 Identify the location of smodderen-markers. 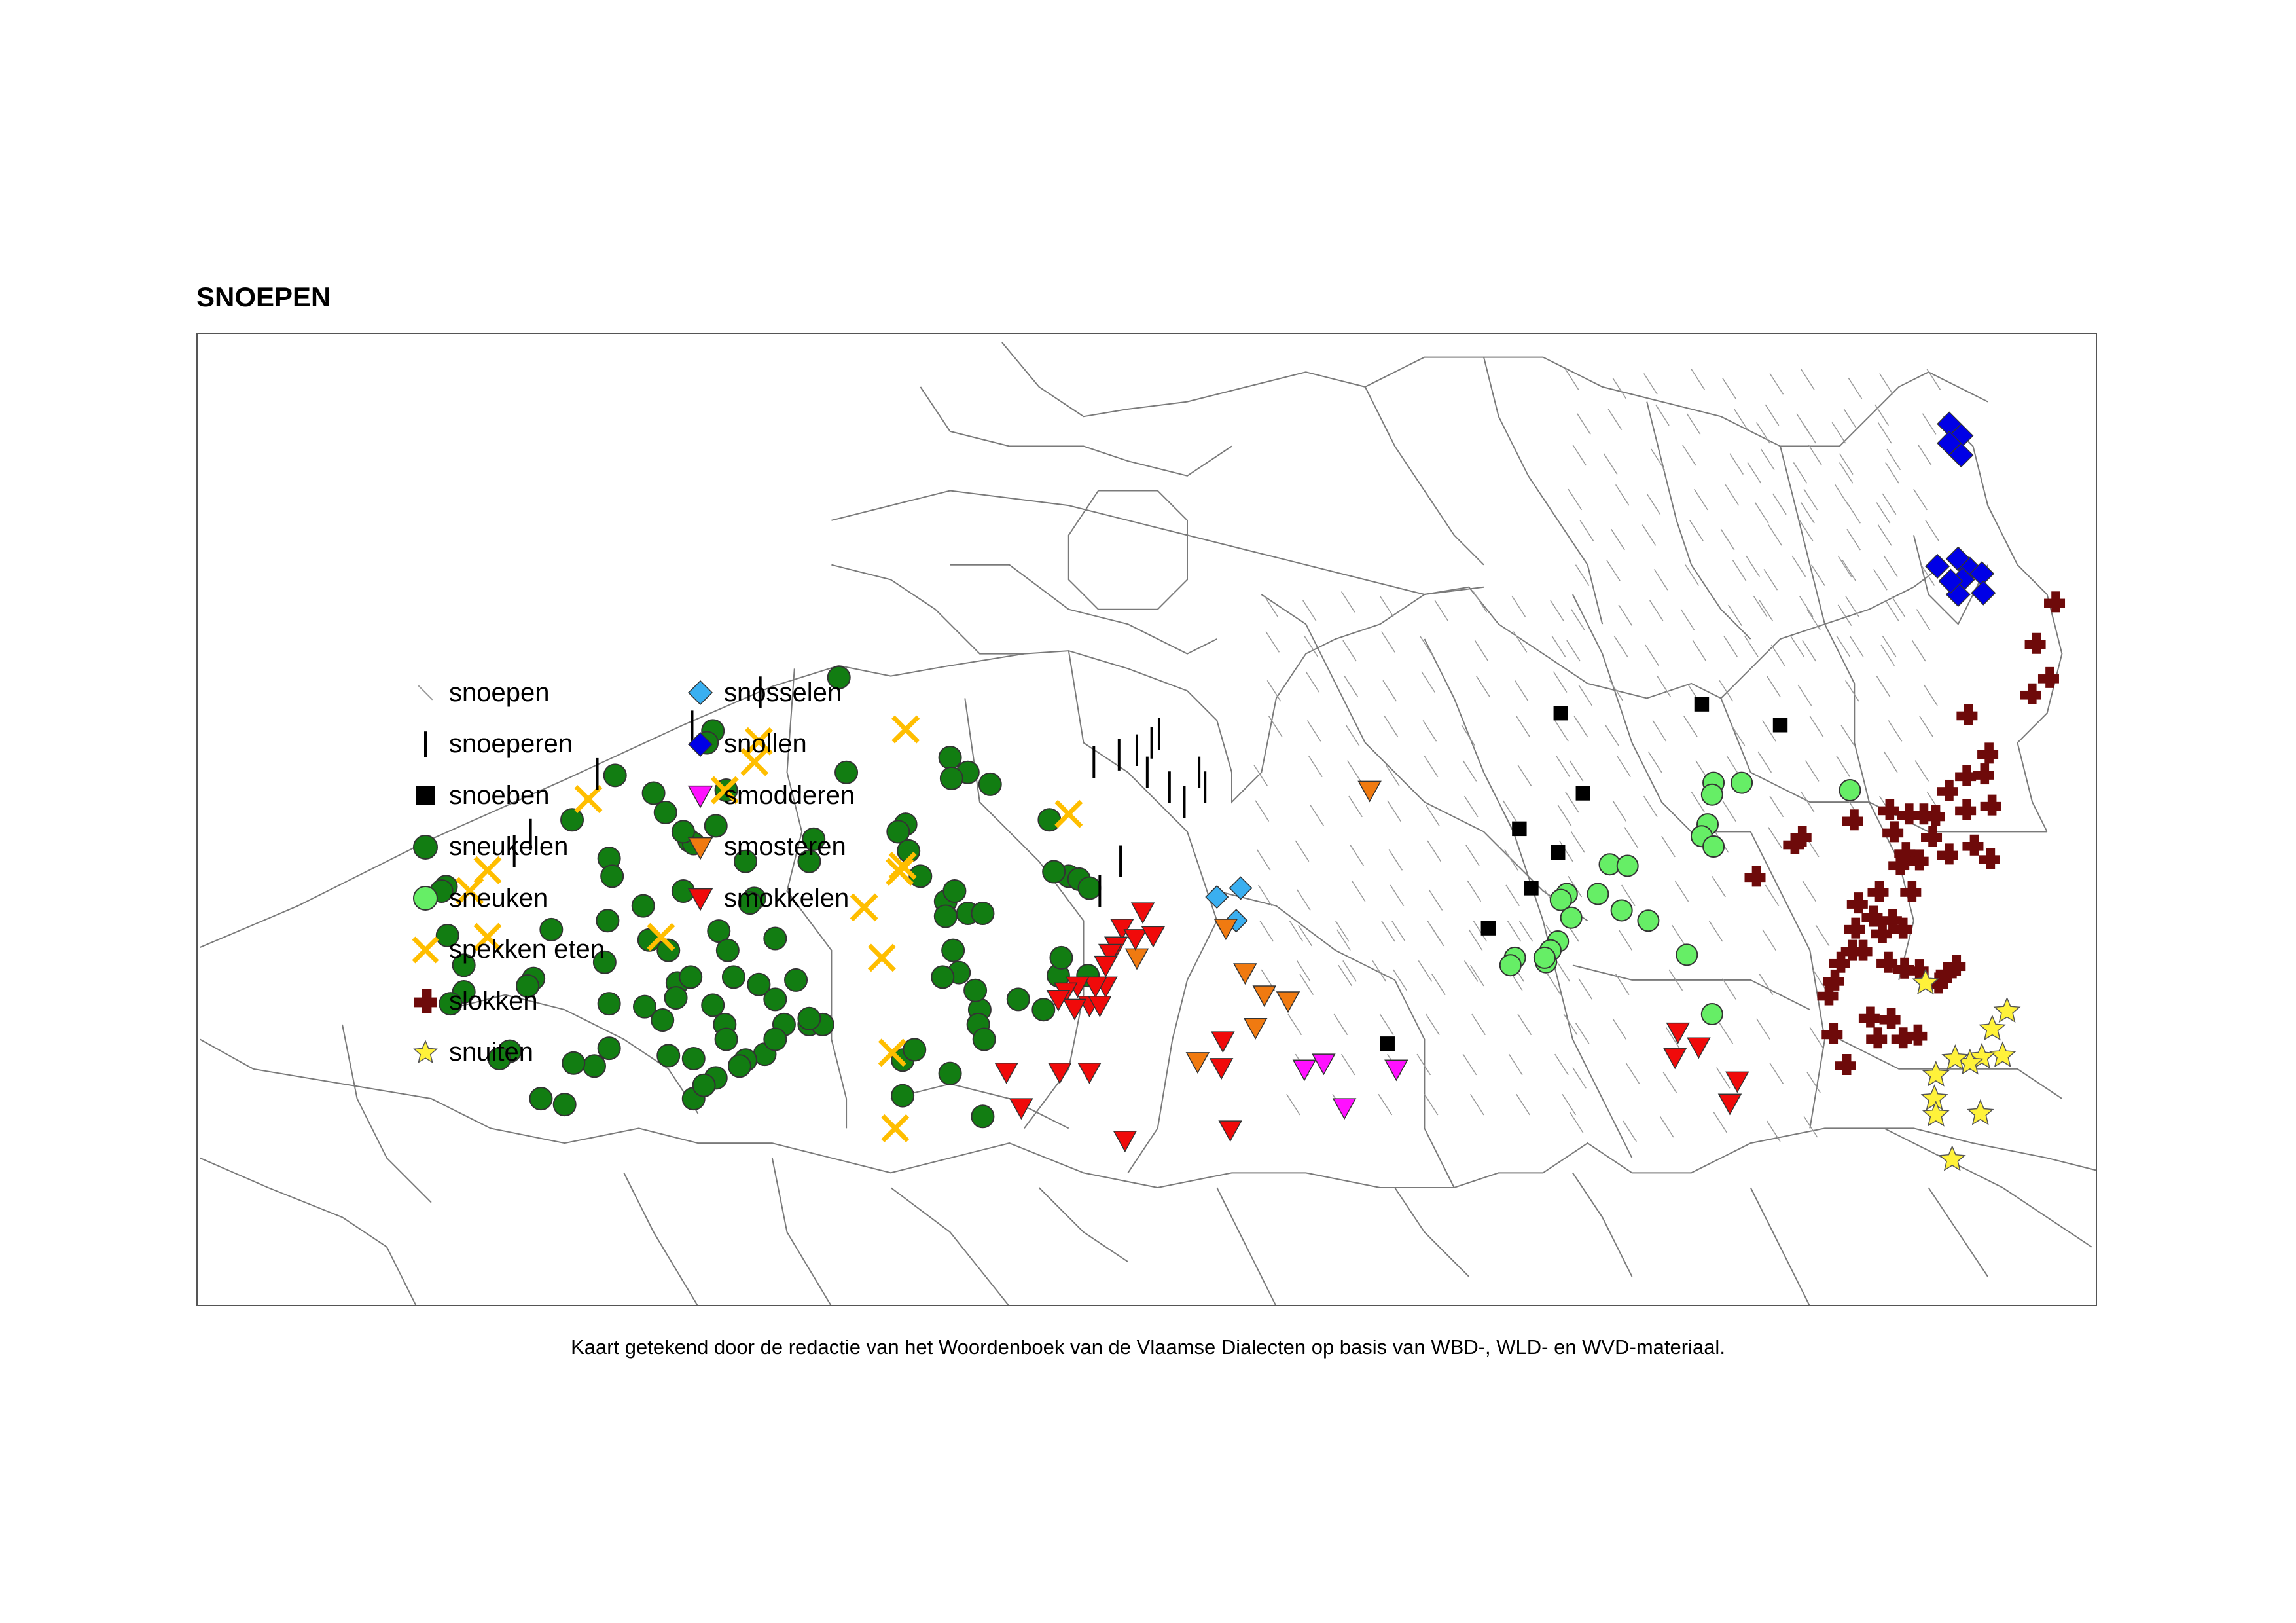
(1350, 1086).